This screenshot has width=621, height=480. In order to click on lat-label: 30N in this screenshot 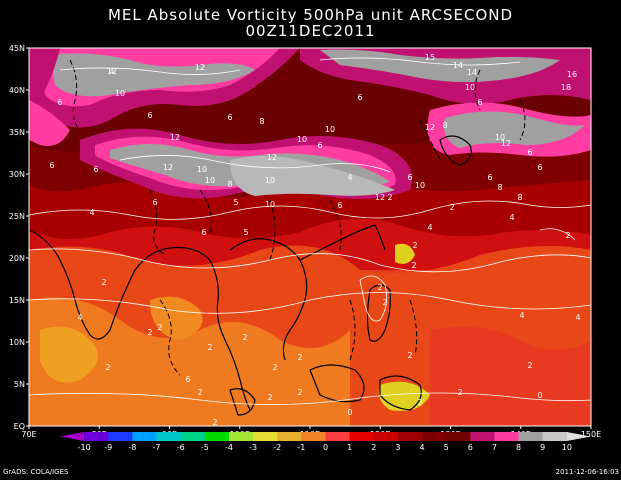, I will do `click(17, 174)`.